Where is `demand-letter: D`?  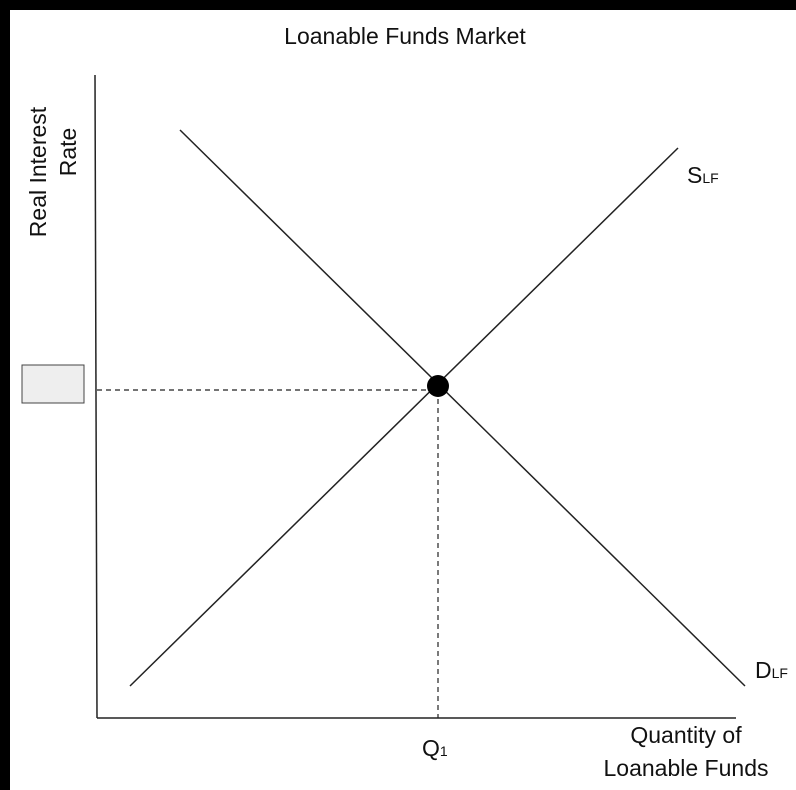
demand-letter: D is located at coordinates (763, 670).